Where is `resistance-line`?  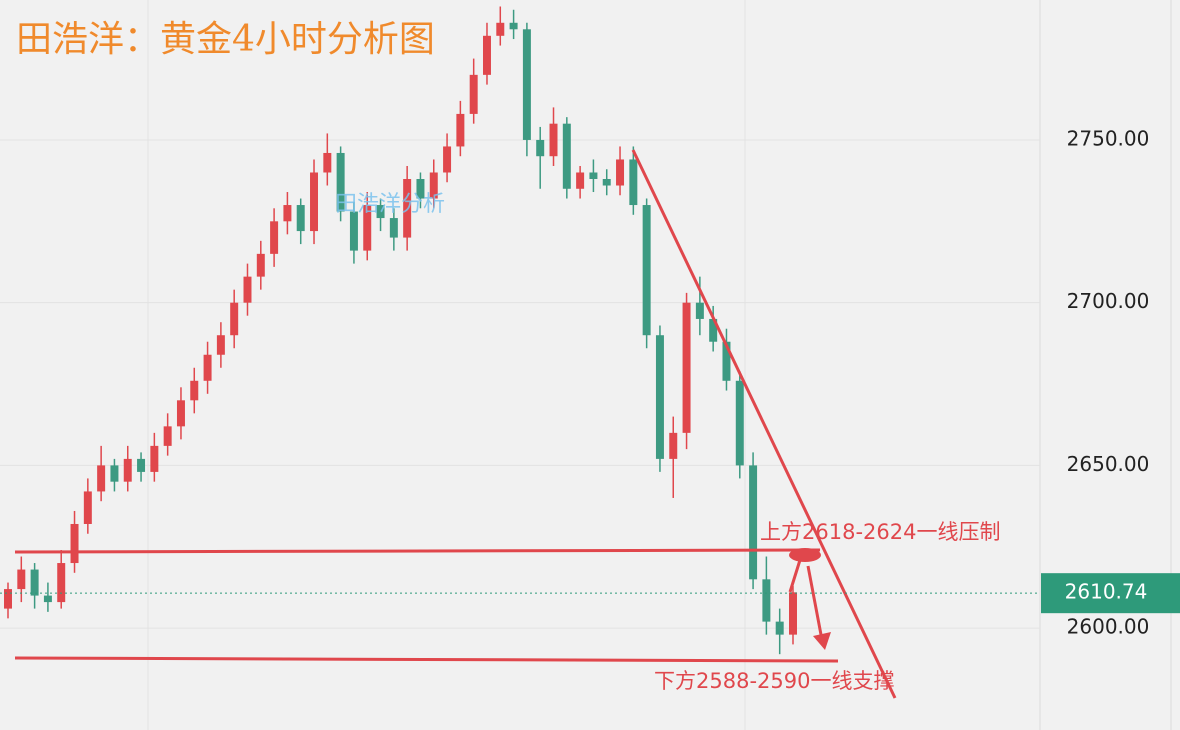
resistance-line is located at coordinates (417, 551).